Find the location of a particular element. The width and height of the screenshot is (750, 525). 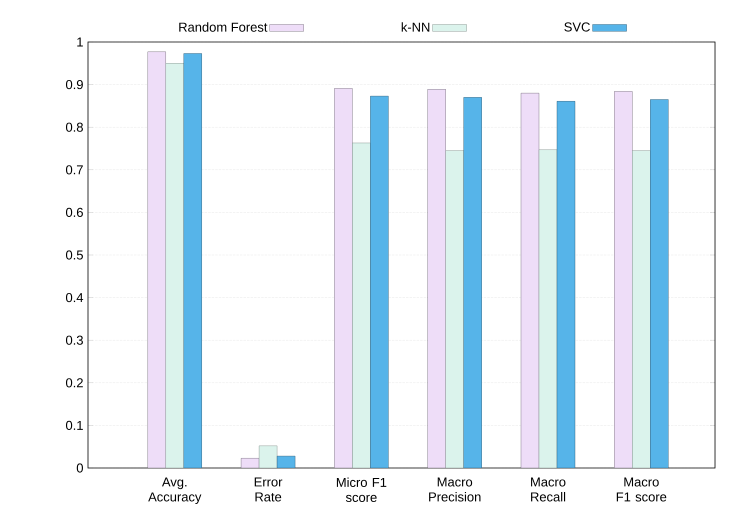

legend-label: SVC is located at coordinates (577, 27).